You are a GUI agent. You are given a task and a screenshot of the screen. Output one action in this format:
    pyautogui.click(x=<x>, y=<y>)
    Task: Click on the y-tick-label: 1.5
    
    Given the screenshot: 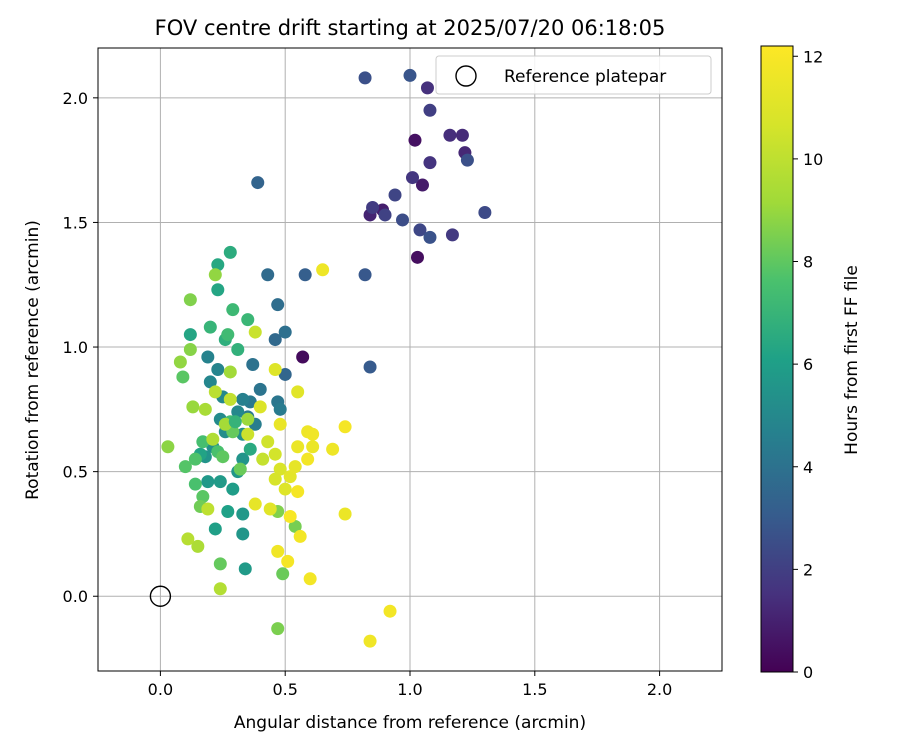 What is the action you would take?
    pyautogui.click(x=75, y=222)
    